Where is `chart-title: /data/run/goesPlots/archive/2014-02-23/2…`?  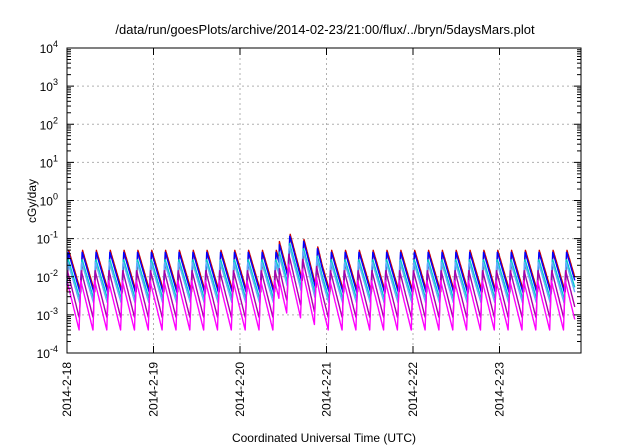 chart-title: /data/run/goesPlots/archive/2014-02-23/2… is located at coordinates (325, 29).